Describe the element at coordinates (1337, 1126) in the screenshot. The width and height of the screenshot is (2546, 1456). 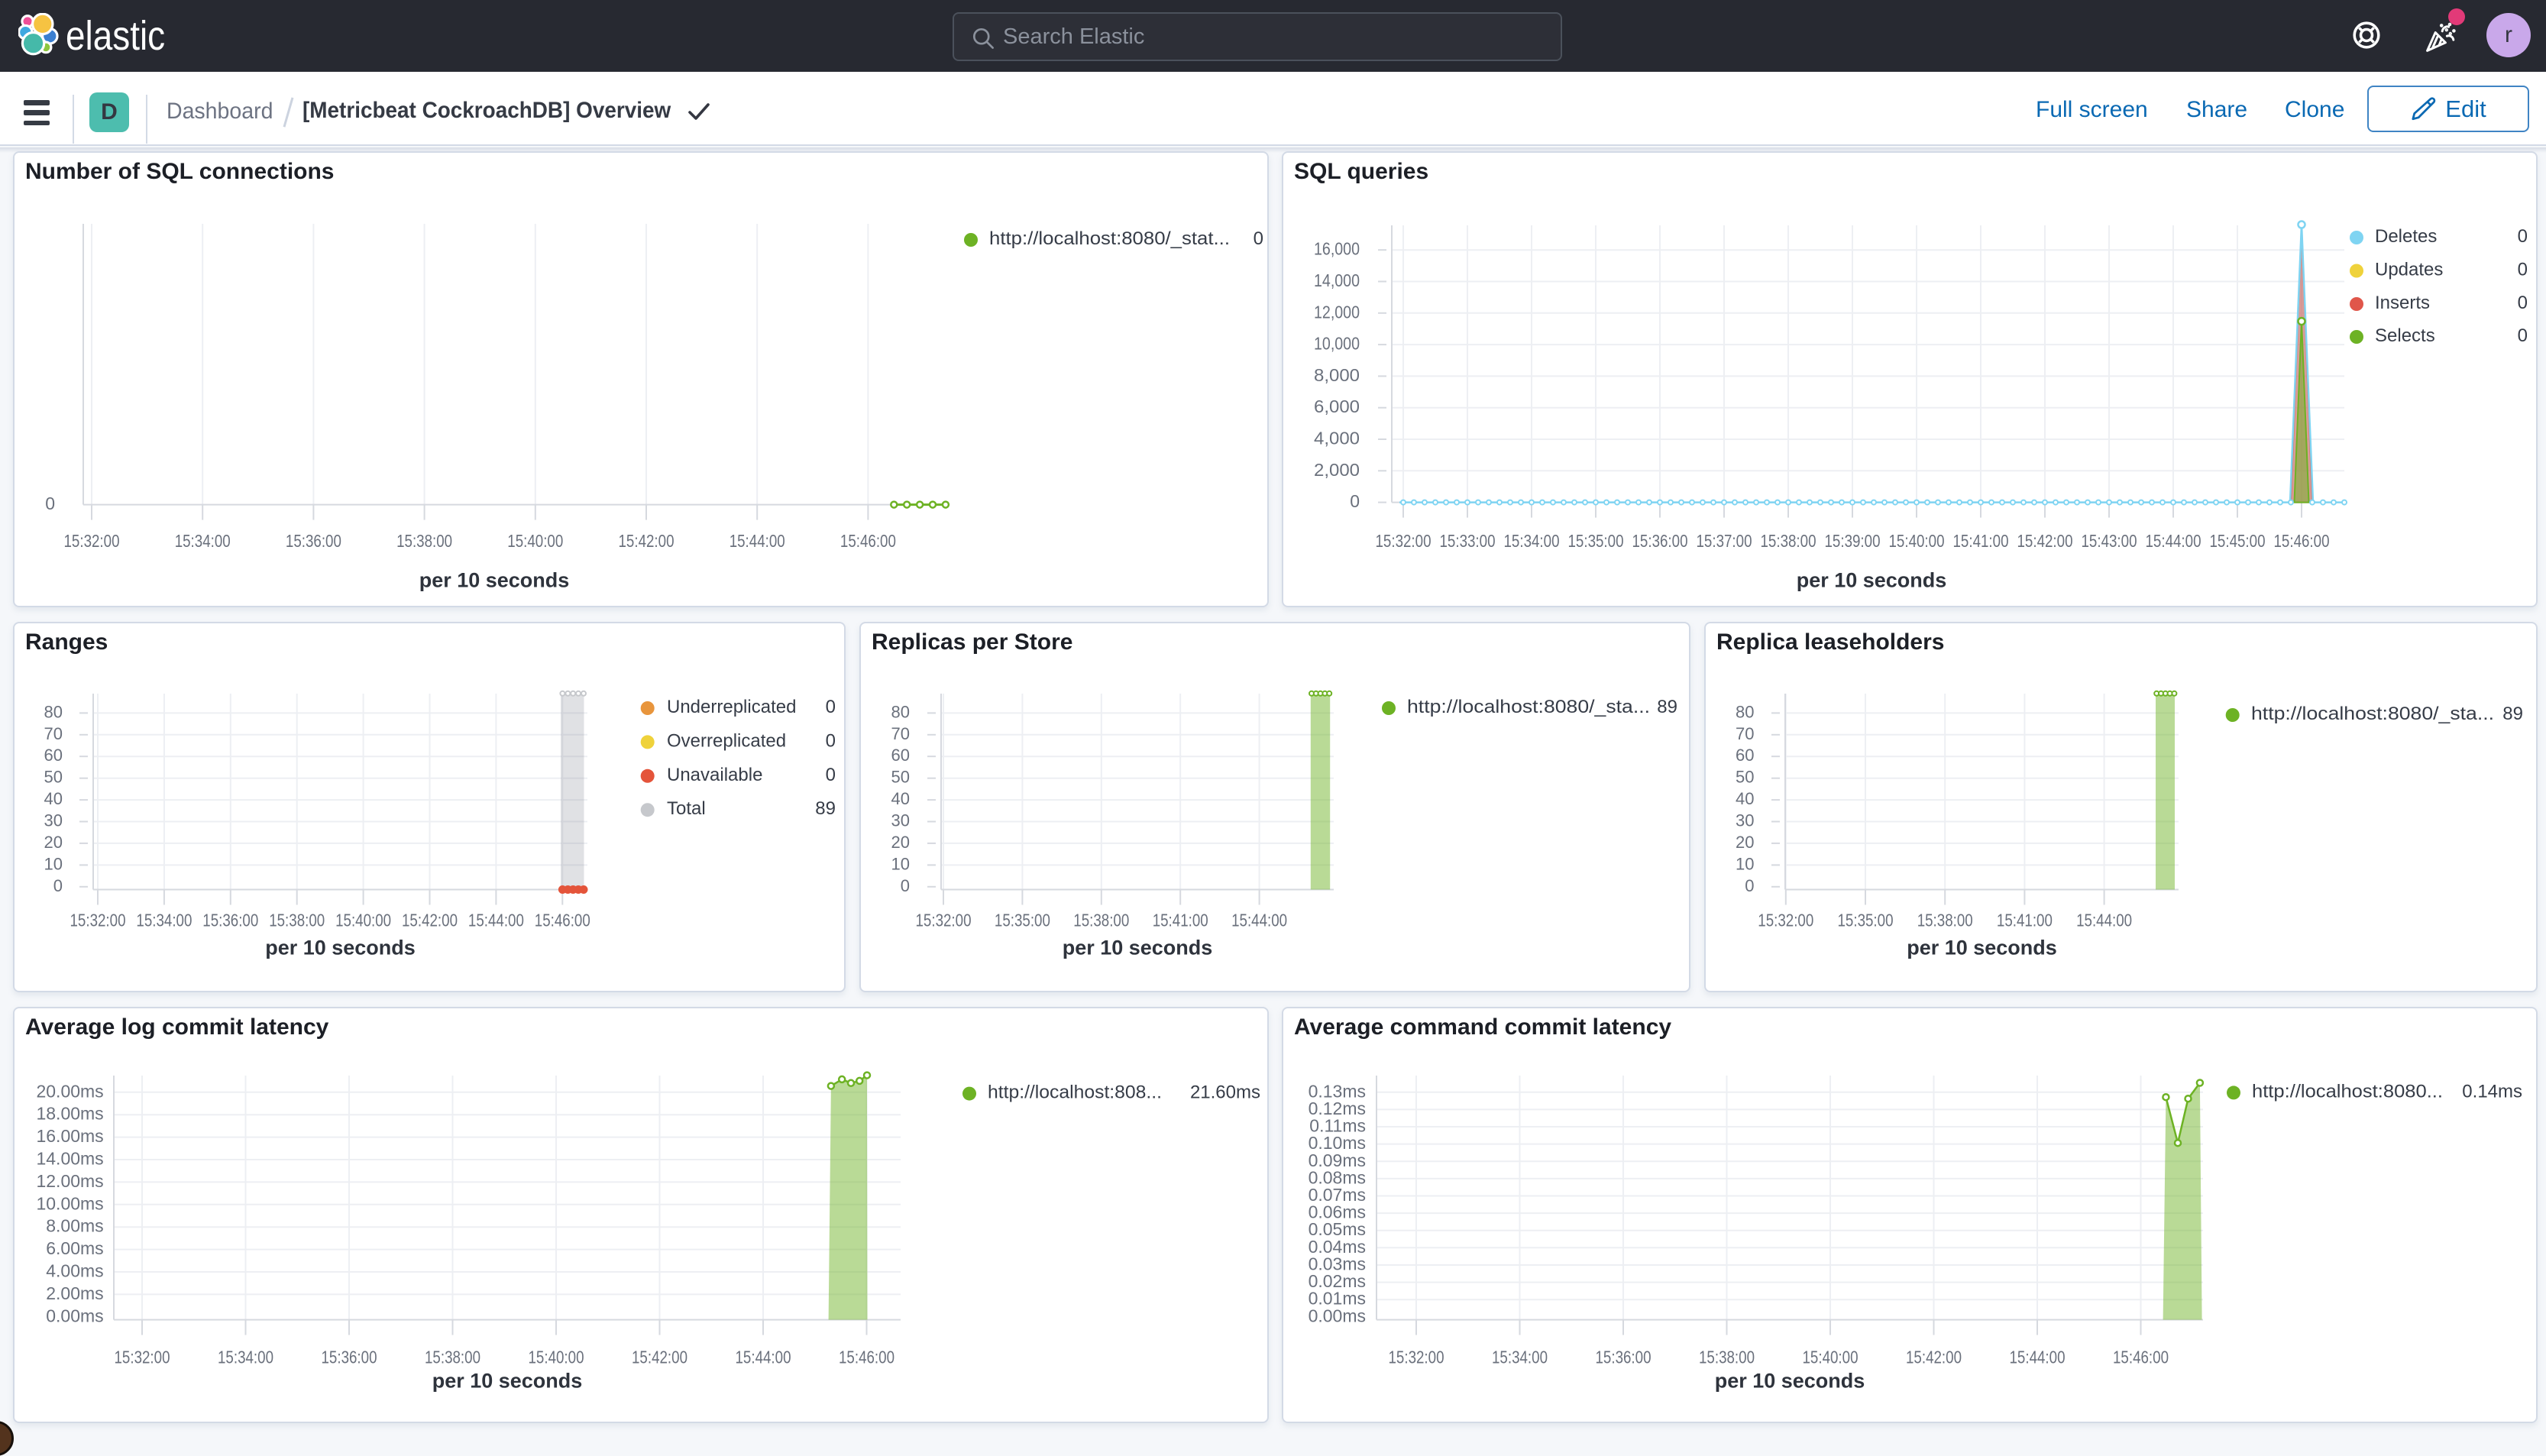
I see `svg-text: 0.11ms` at that location.